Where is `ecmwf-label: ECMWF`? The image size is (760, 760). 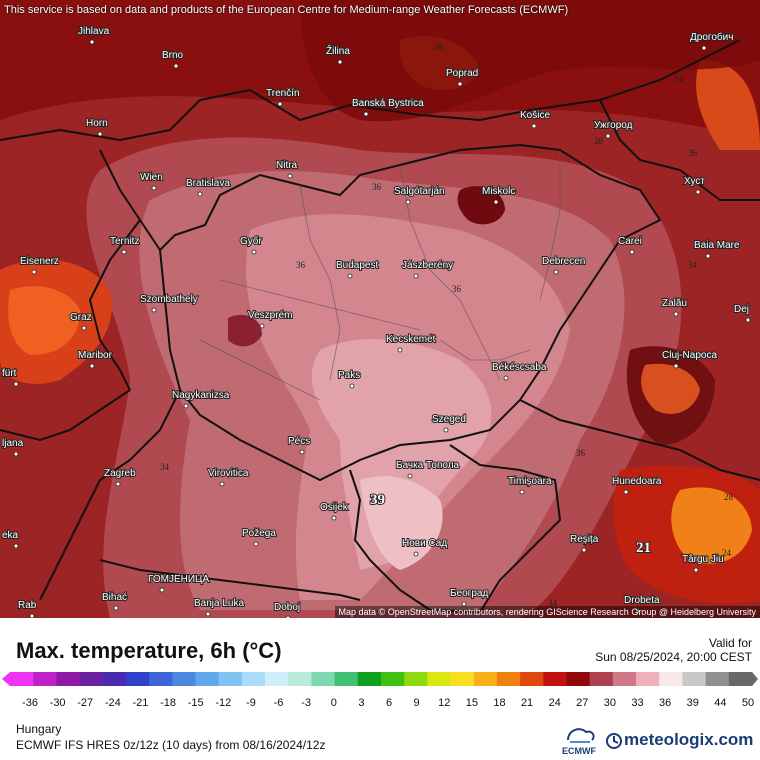
ecmwf-label: ECMWF is located at coordinates (579, 751).